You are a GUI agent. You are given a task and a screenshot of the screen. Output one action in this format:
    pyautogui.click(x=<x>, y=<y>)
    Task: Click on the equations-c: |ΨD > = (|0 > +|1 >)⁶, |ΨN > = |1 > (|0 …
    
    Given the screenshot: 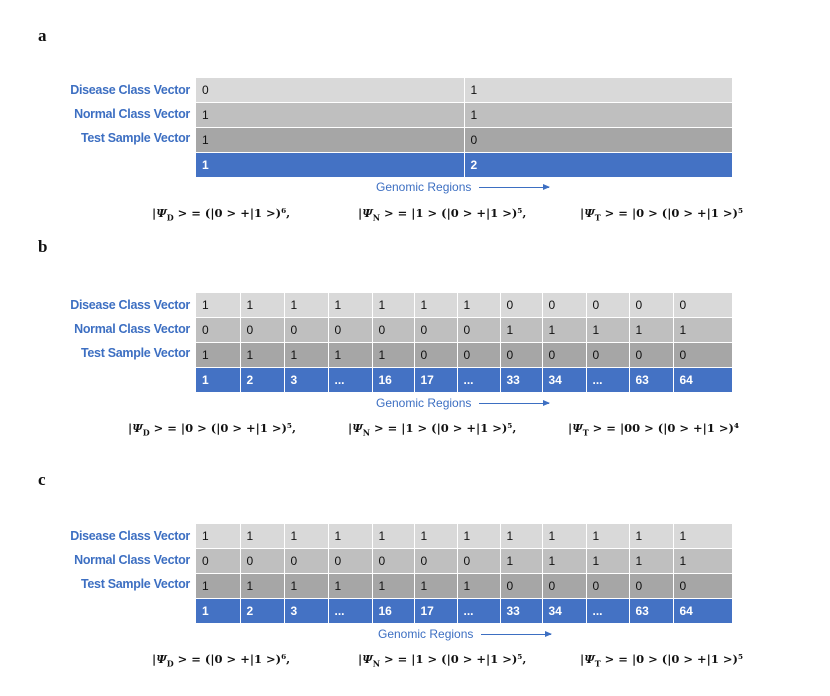 What is the action you would take?
    pyautogui.click(x=447, y=660)
    